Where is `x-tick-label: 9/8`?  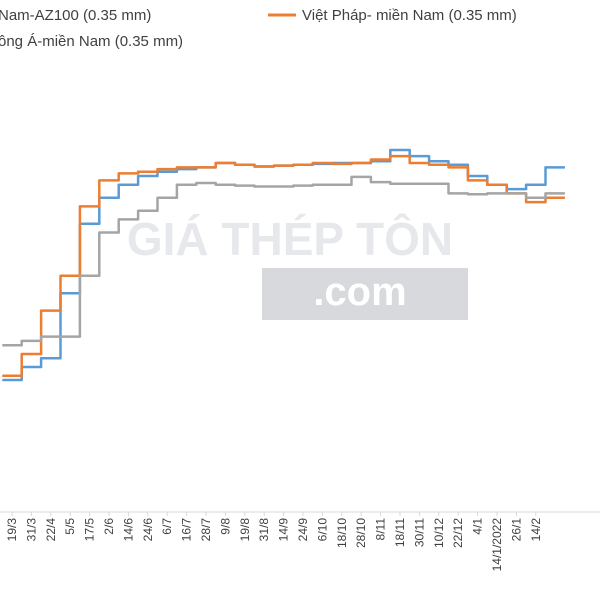 x-tick-label: 9/8 is located at coordinates (225, 526).